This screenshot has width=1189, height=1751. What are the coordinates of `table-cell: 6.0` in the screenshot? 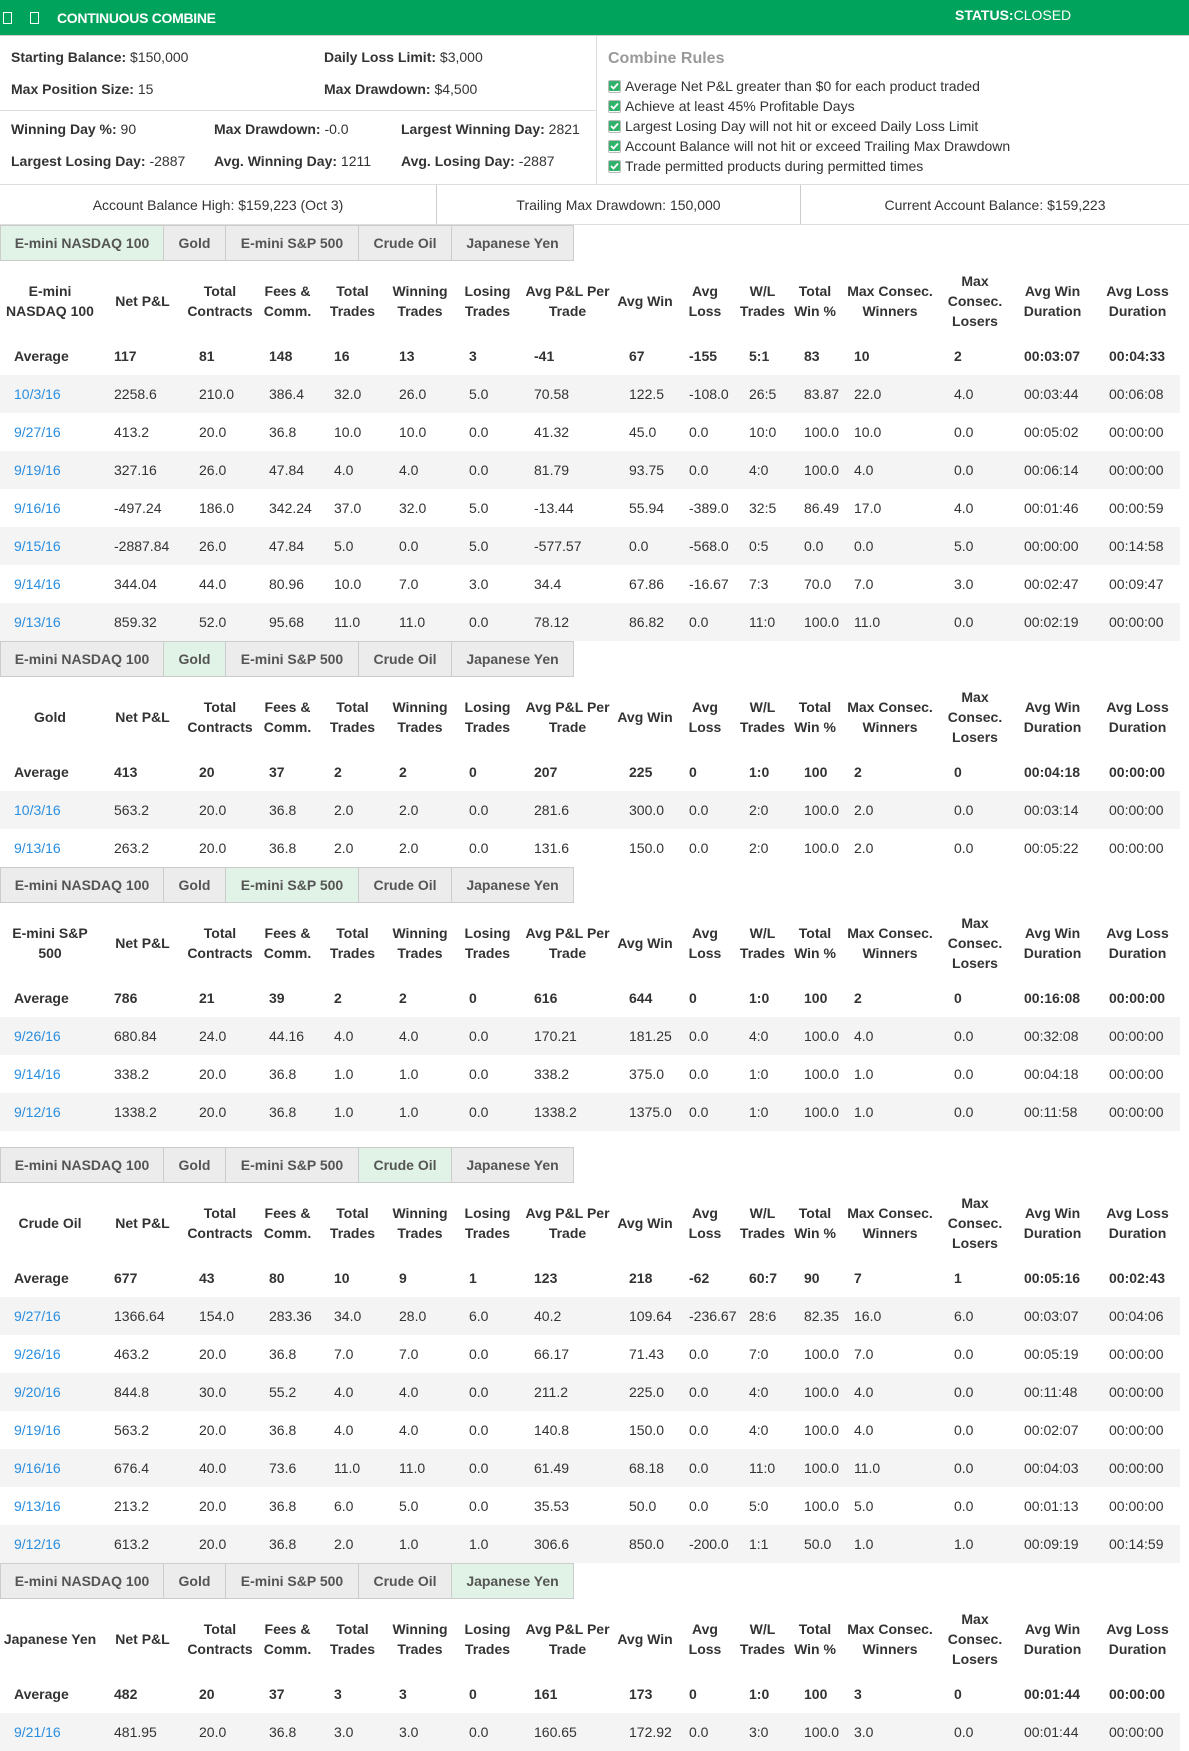 It's located at (975, 1316).